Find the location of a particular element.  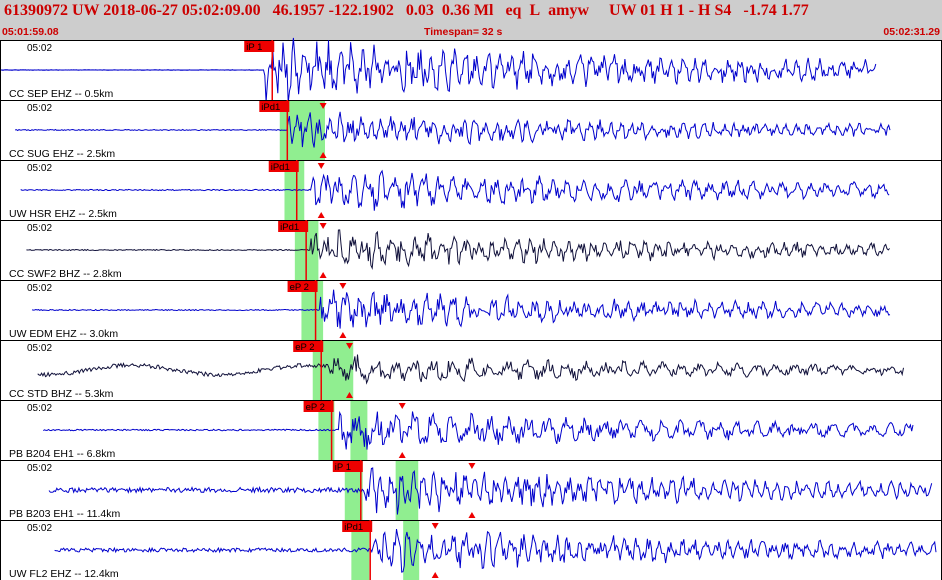

event-datetime: 2018-06-27 05:02:09.00 is located at coordinates (182, 10).